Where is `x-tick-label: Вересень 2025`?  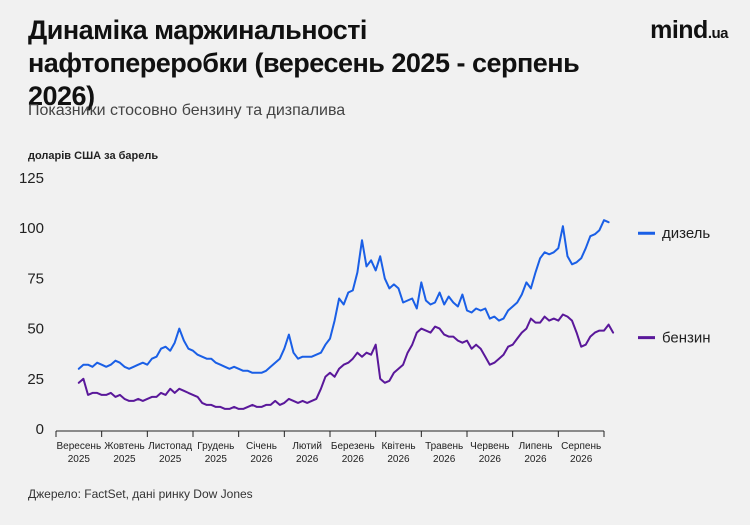 x-tick-label: Вересень 2025 is located at coordinates (79, 453).